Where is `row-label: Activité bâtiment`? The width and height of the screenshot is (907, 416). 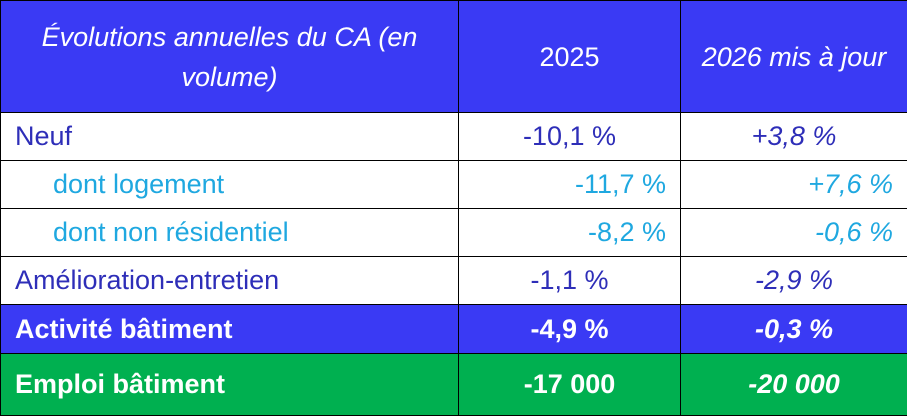 row-label: Activité bâtiment is located at coordinates (230, 329).